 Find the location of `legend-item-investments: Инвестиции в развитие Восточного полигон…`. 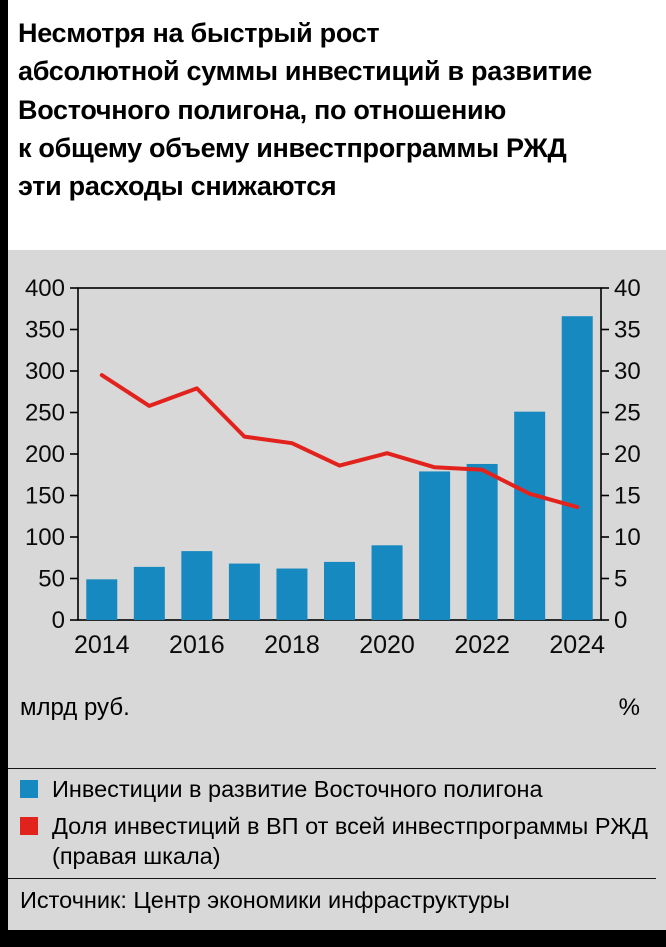

legend-item-investments: Инвестиции в развитие Восточного полигон… is located at coordinates (337, 790).